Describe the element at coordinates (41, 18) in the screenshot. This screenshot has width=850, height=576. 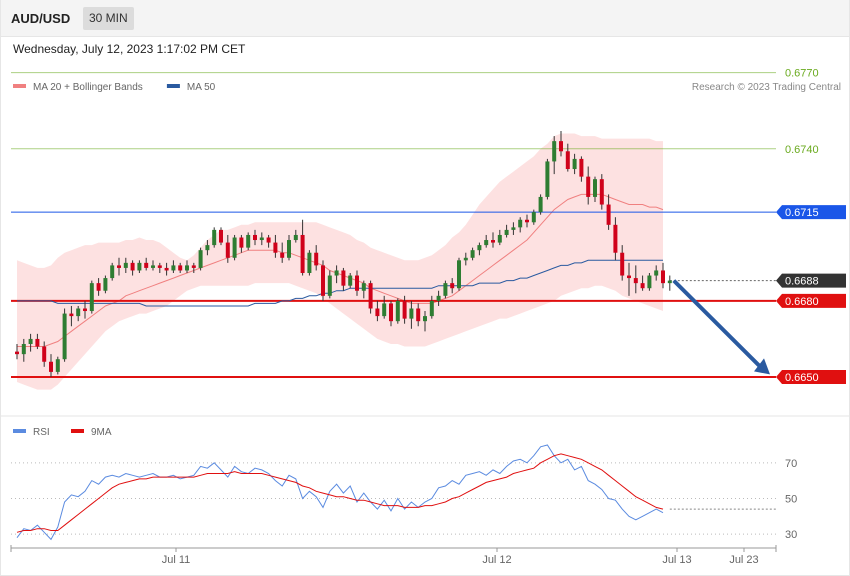
I see `symbol-label: AUD/USD` at that location.